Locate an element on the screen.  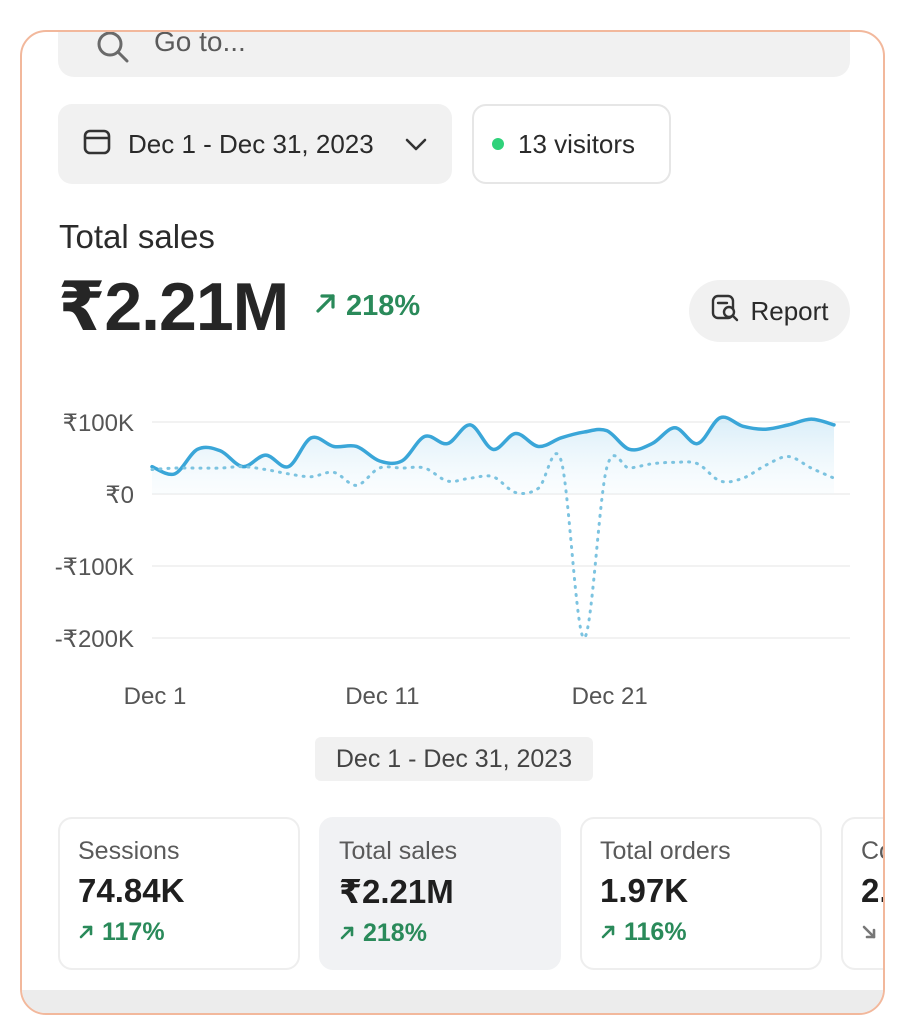
chart-date-caption: Dec 1 - Dec 31, 2023 is located at coordinates (454, 759).